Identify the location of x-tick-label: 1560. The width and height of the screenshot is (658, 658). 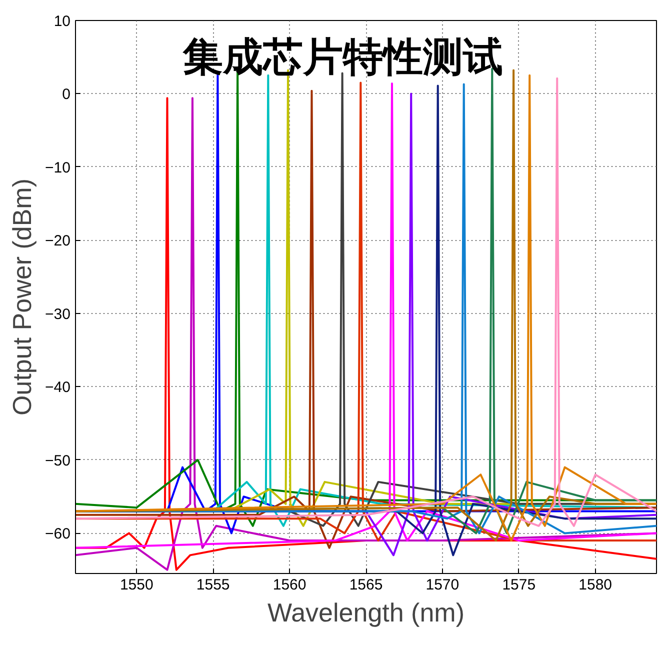
(289, 585).